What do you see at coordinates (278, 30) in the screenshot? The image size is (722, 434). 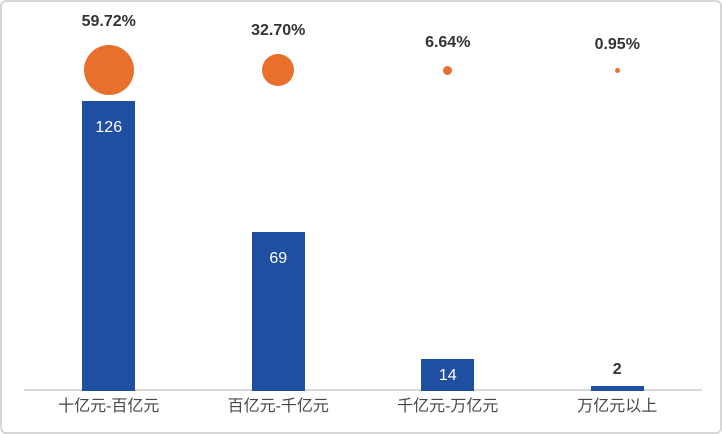 I see `bubble-pct-label: 32.70%` at bounding box center [278, 30].